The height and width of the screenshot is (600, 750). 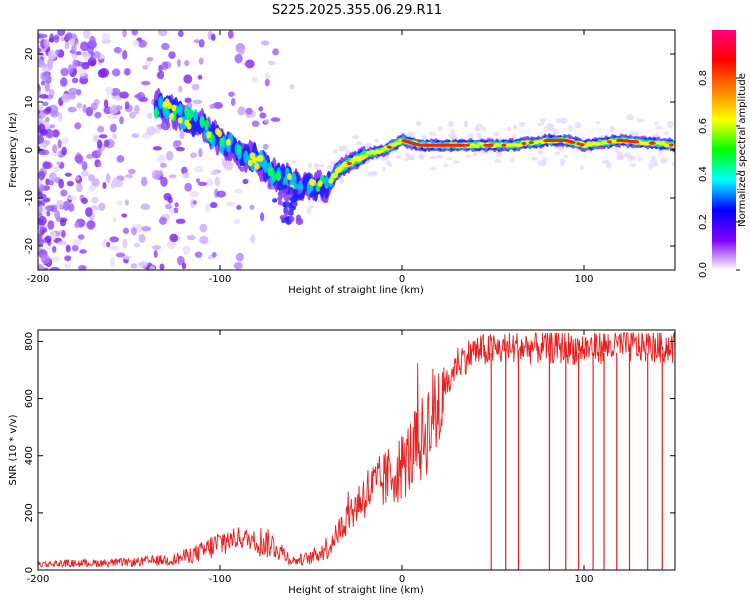 What do you see at coordinates (402, 579) in the screenshot?
I see `snr-x-tick-label: 0` at bounding box center [402, 579].